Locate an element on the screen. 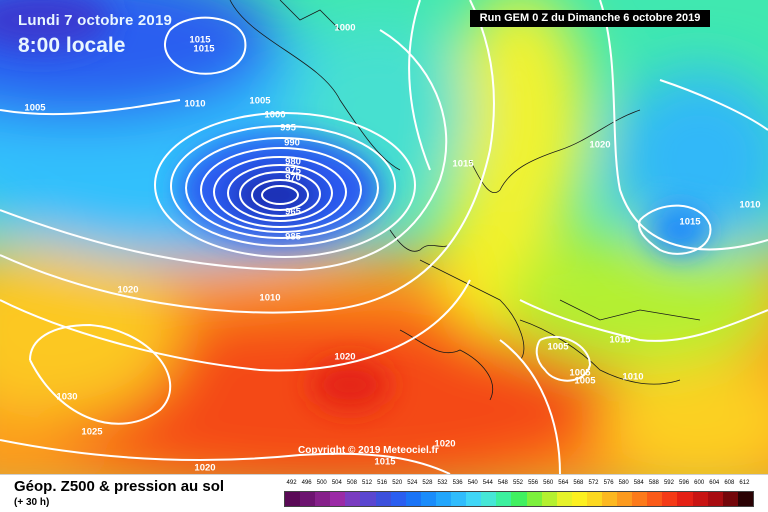  color-scale-tick-label: 516 is located at coordinates (382, 483).